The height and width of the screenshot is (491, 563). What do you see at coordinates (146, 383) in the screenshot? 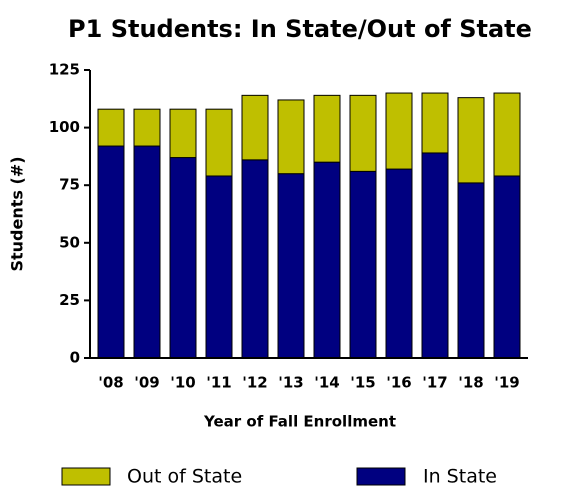
I see `x-tick-label: '09` at bounding box center [146, 383].